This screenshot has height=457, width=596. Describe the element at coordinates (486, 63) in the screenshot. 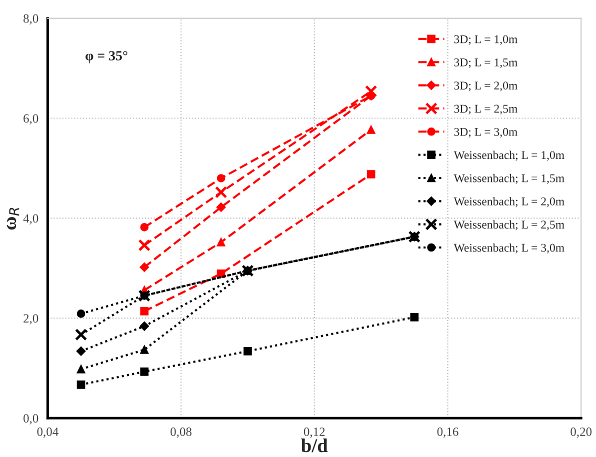

I see `legend-label: 3D; L = 1,5m` at that location.